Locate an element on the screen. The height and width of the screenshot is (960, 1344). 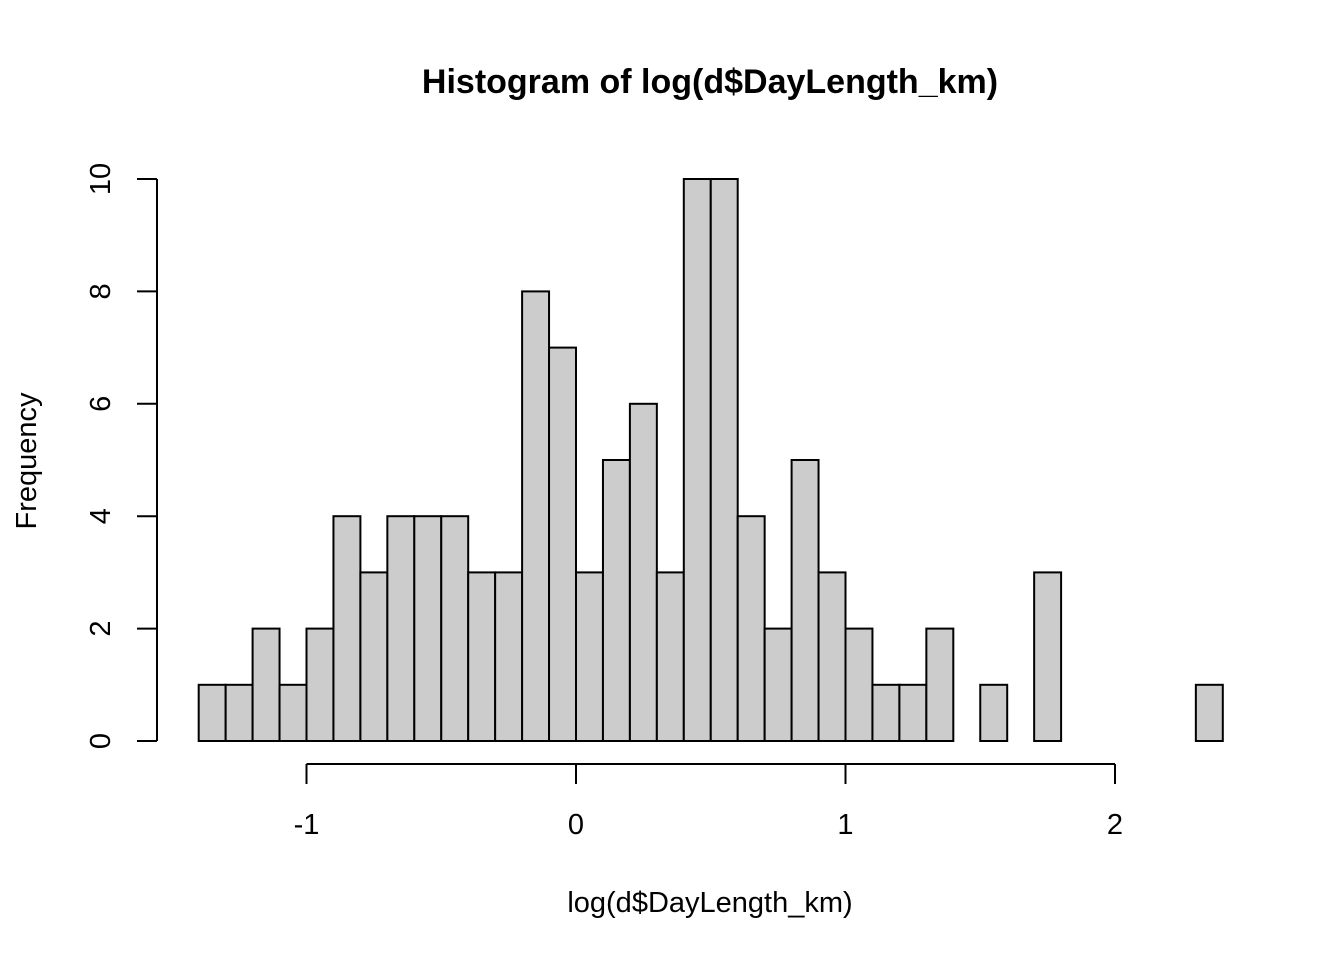
y-tick-label: 10 is located at coordinates (101, 179).